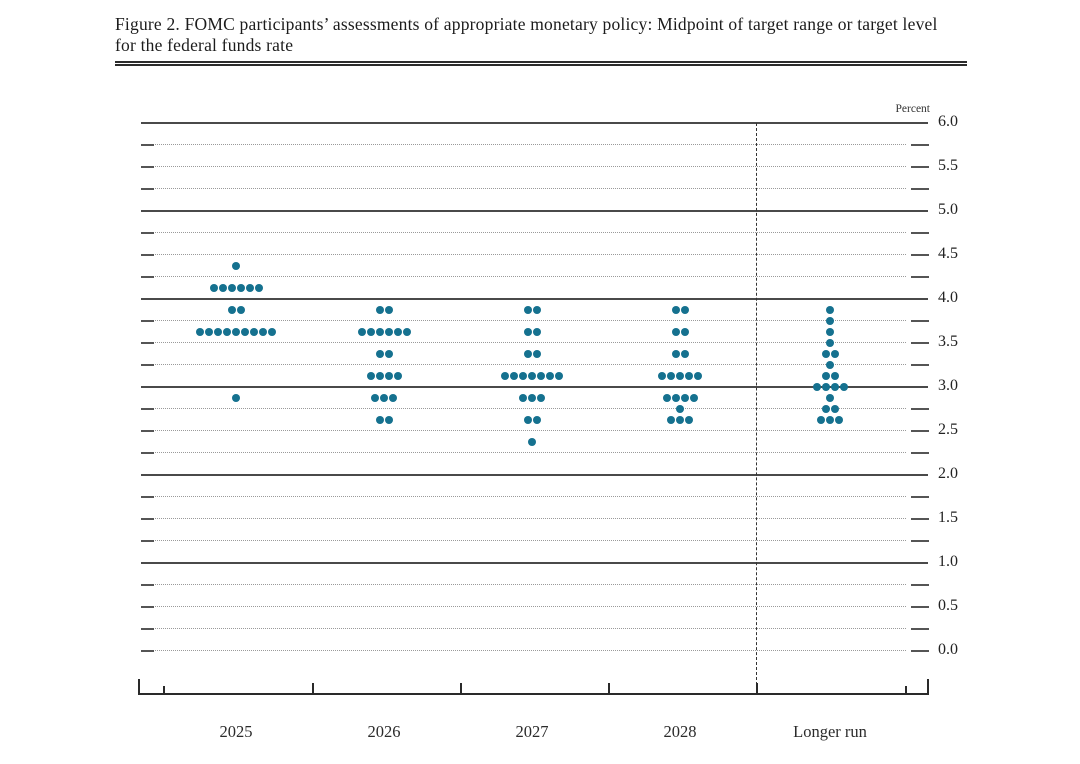  What do you see at coordinates (532, 731) in the screenshot?
I see `x-category-label: 2027` at bounding box center [532, 731].